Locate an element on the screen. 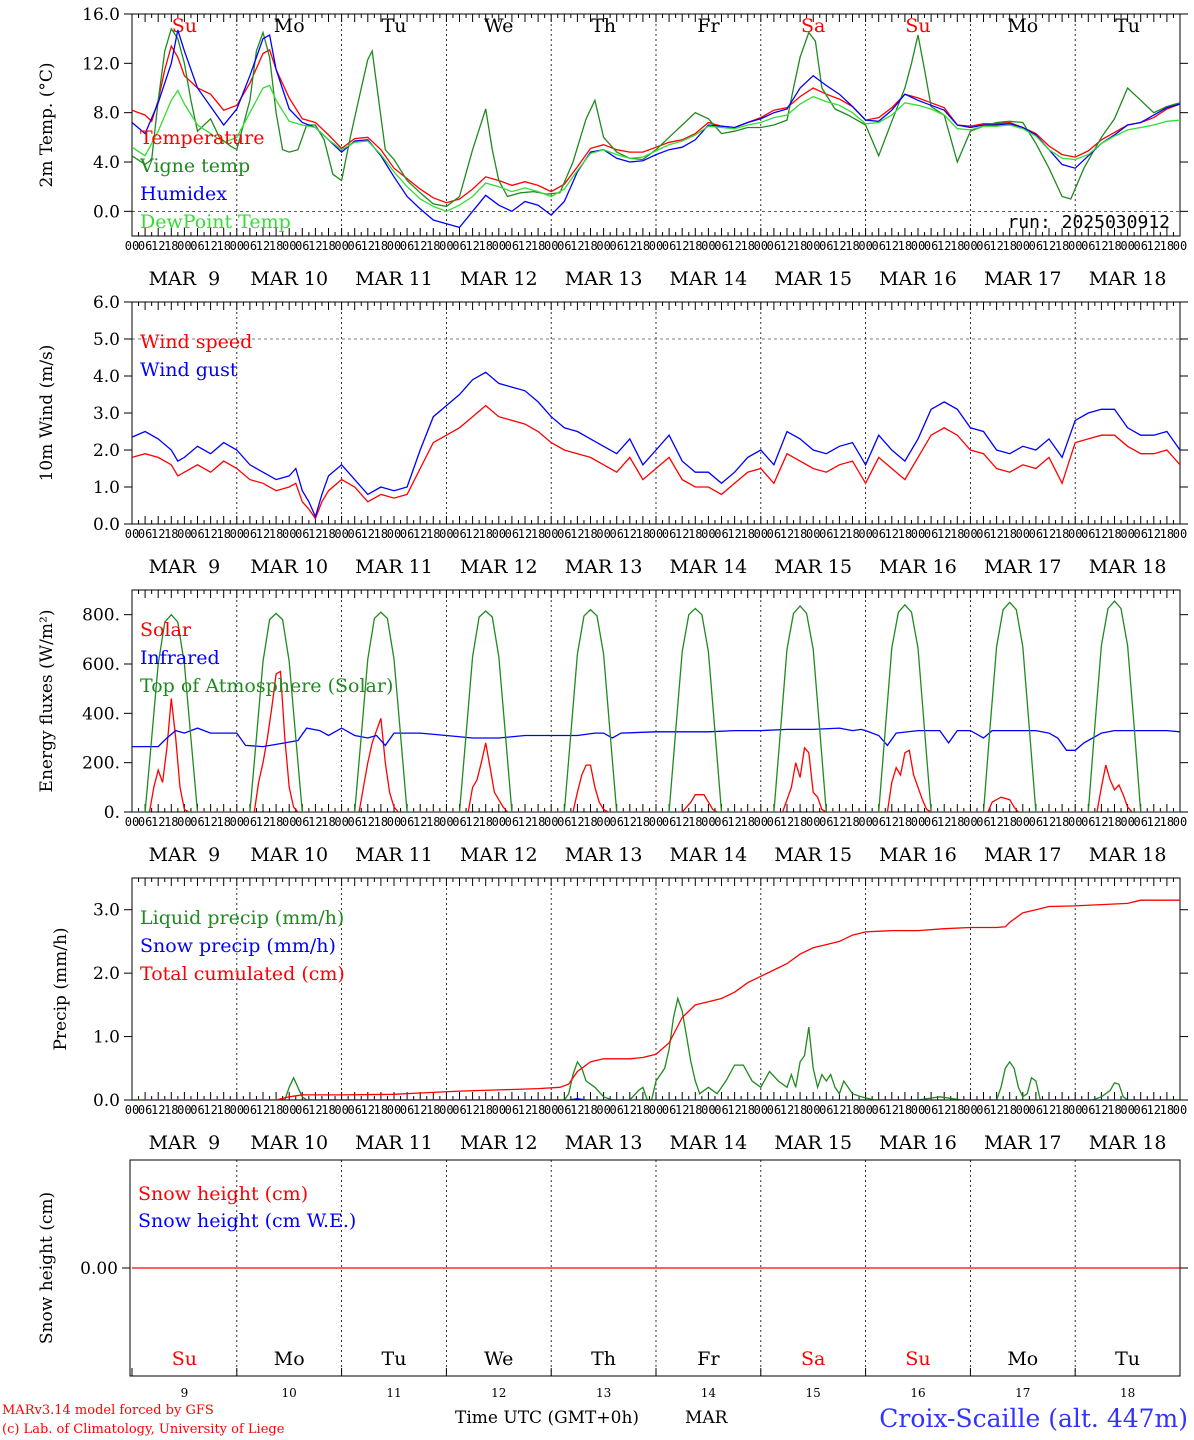 The image size is (1194, 1440). day-number-label: 10 is located at coordinates (289, 1393).